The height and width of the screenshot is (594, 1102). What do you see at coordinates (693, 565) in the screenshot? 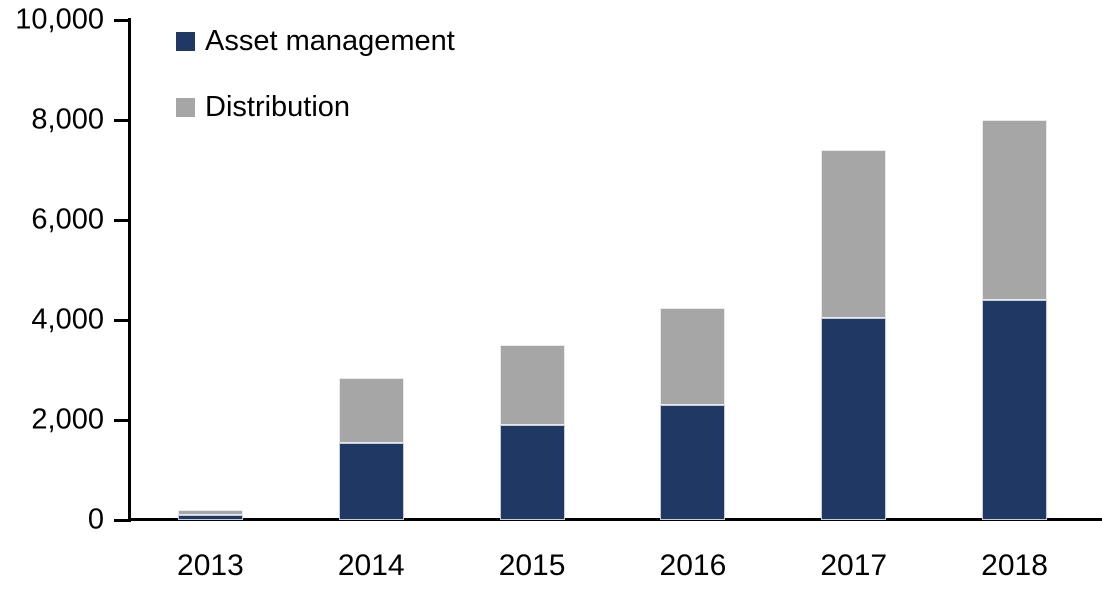
I see `x-tick-label: 2016` at bounding box center [693, 565].